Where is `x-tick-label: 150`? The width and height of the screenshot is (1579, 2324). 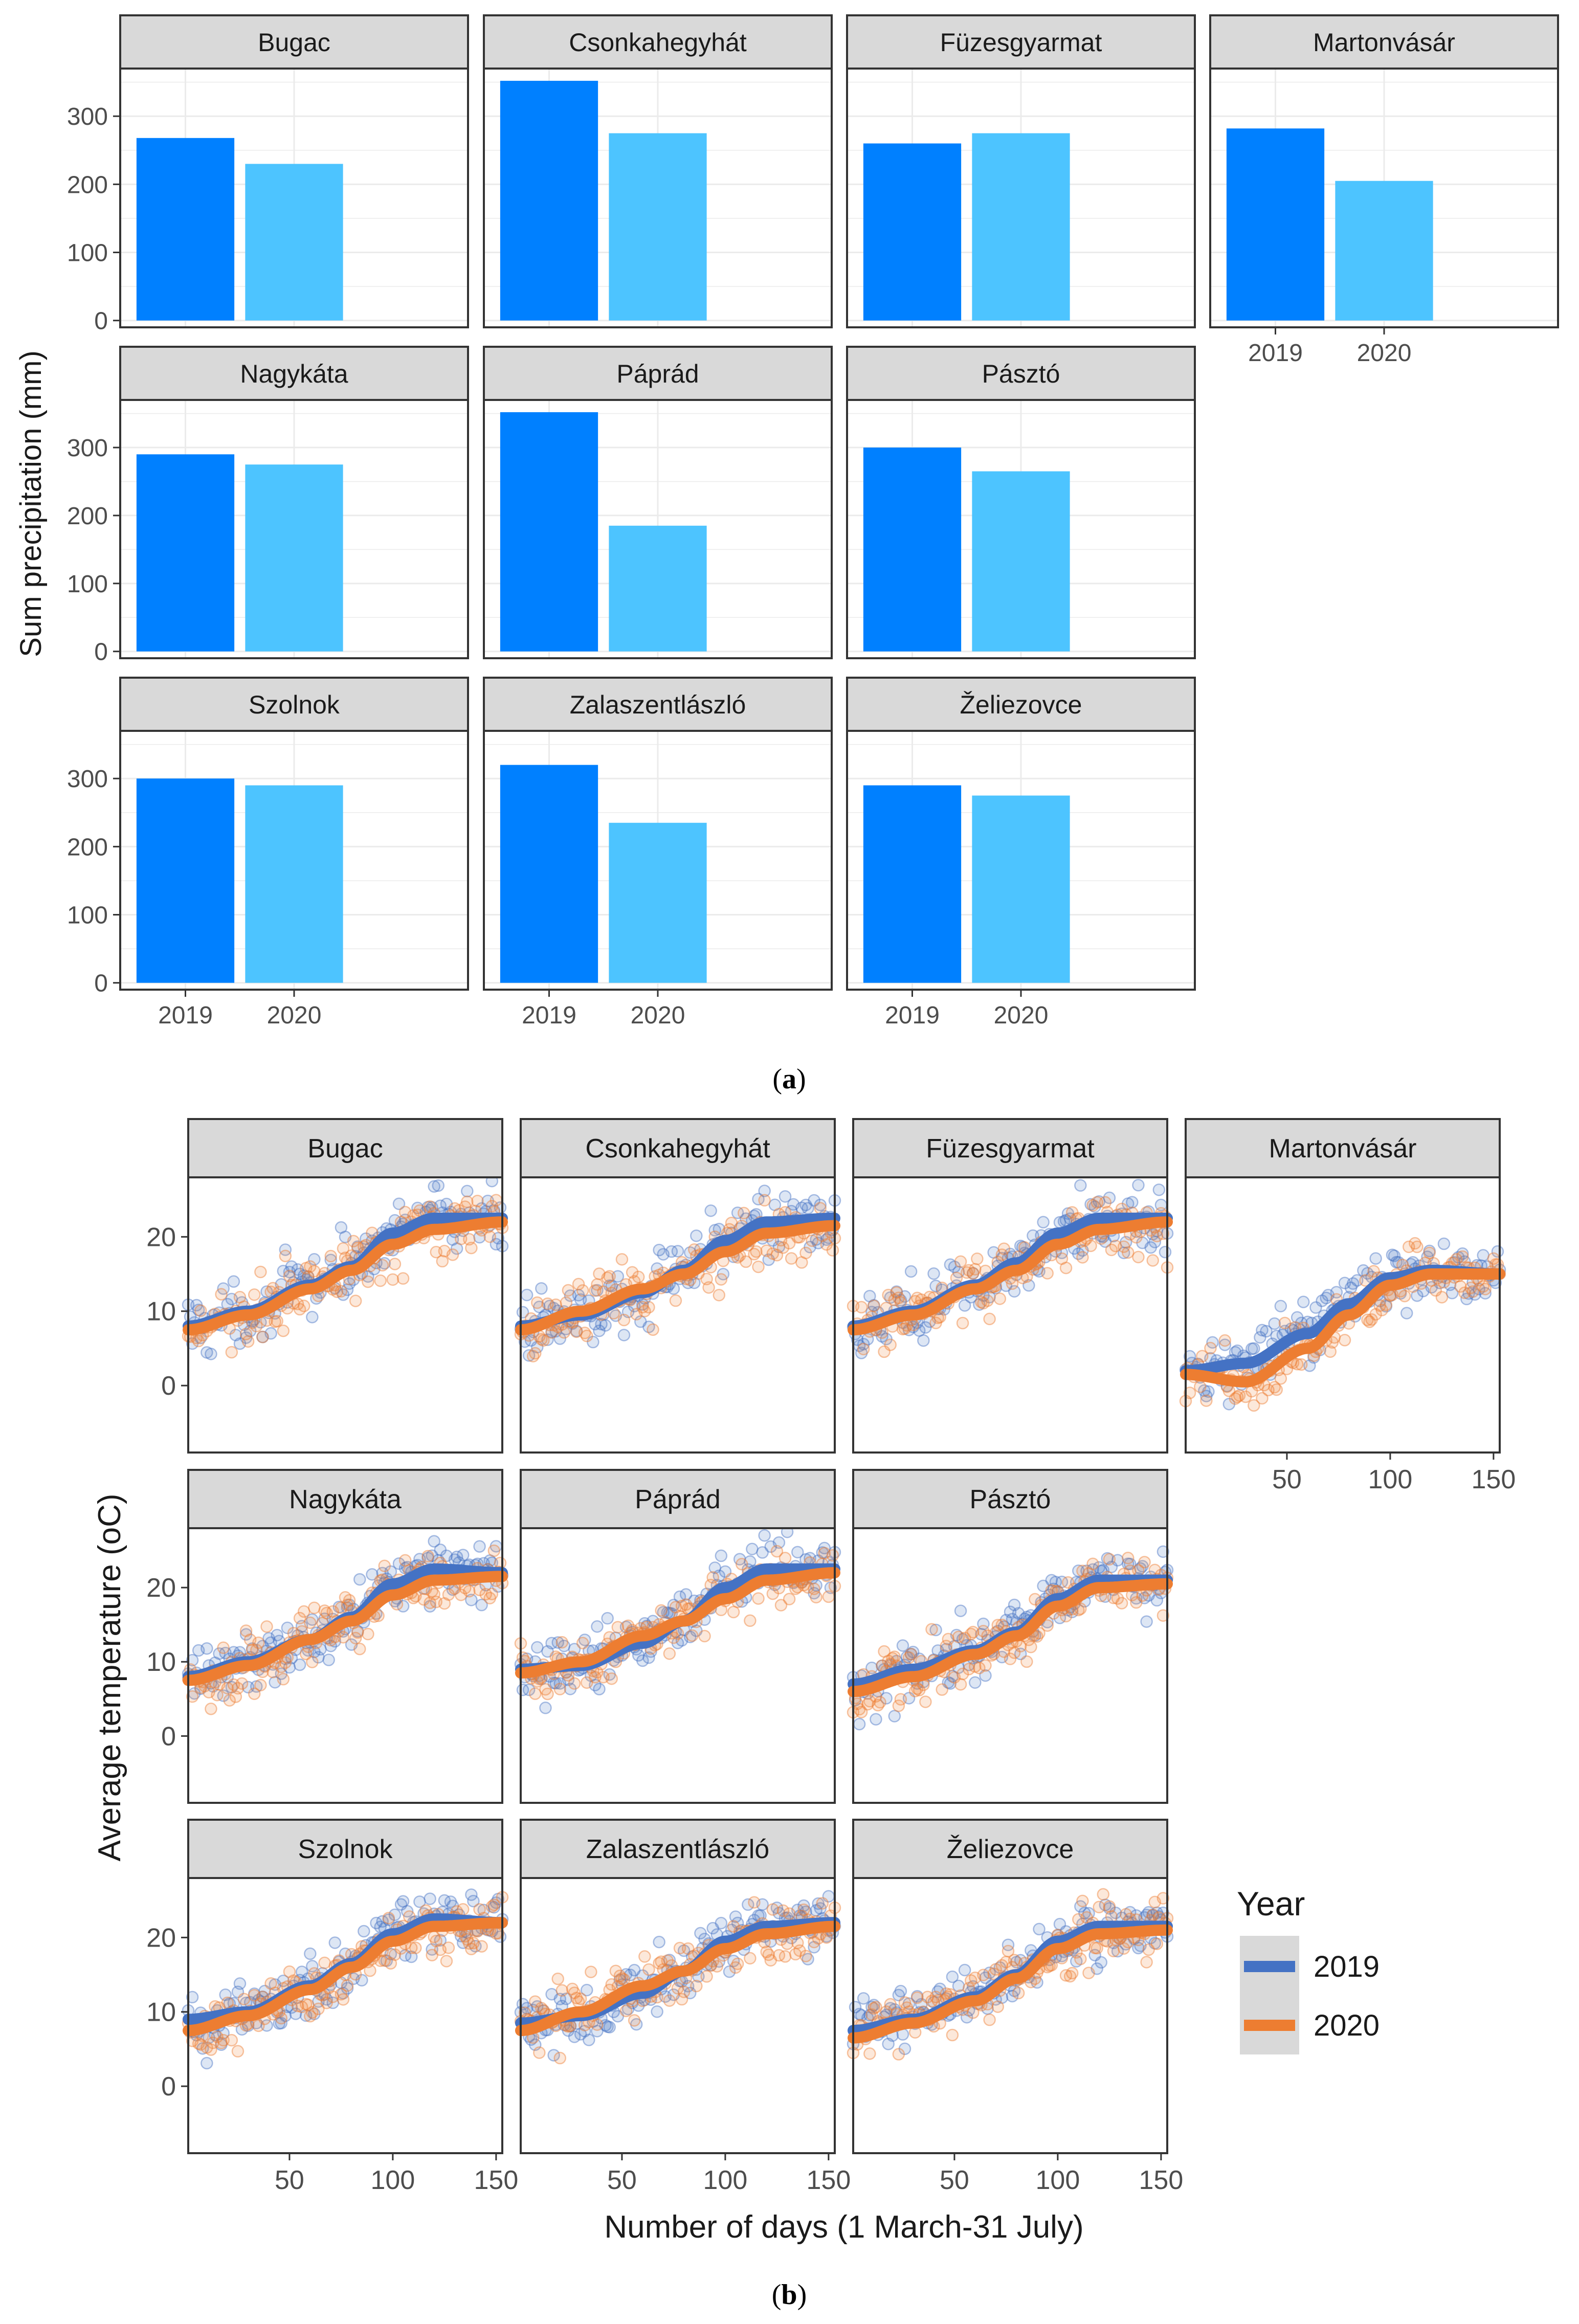
x-tick-label: 150 is located at coordinates (1493, 1480).